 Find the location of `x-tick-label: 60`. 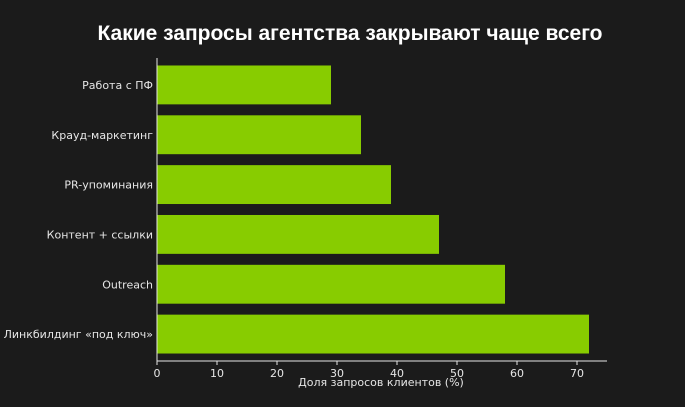

x-tick-label: 60 is located at coordinates (517, 373).